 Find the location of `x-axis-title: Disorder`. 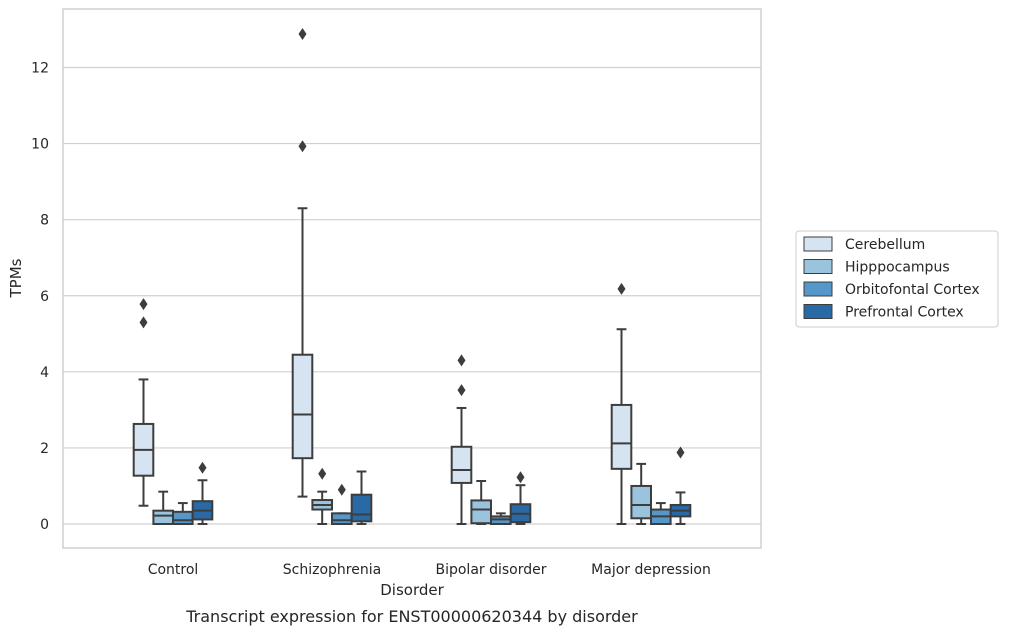

x-axis-title: Disorder is located at coordinates (412, 590).